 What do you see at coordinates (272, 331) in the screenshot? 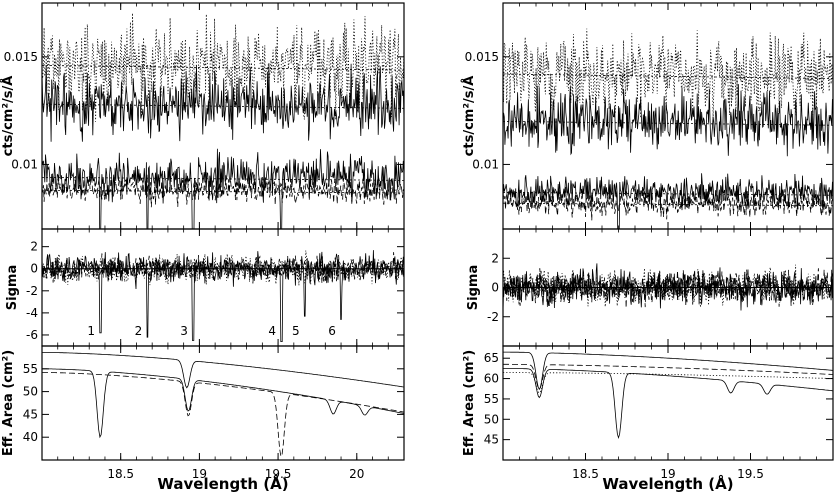
I see `line-marker-label: 4` at bounding box center [272, 331].